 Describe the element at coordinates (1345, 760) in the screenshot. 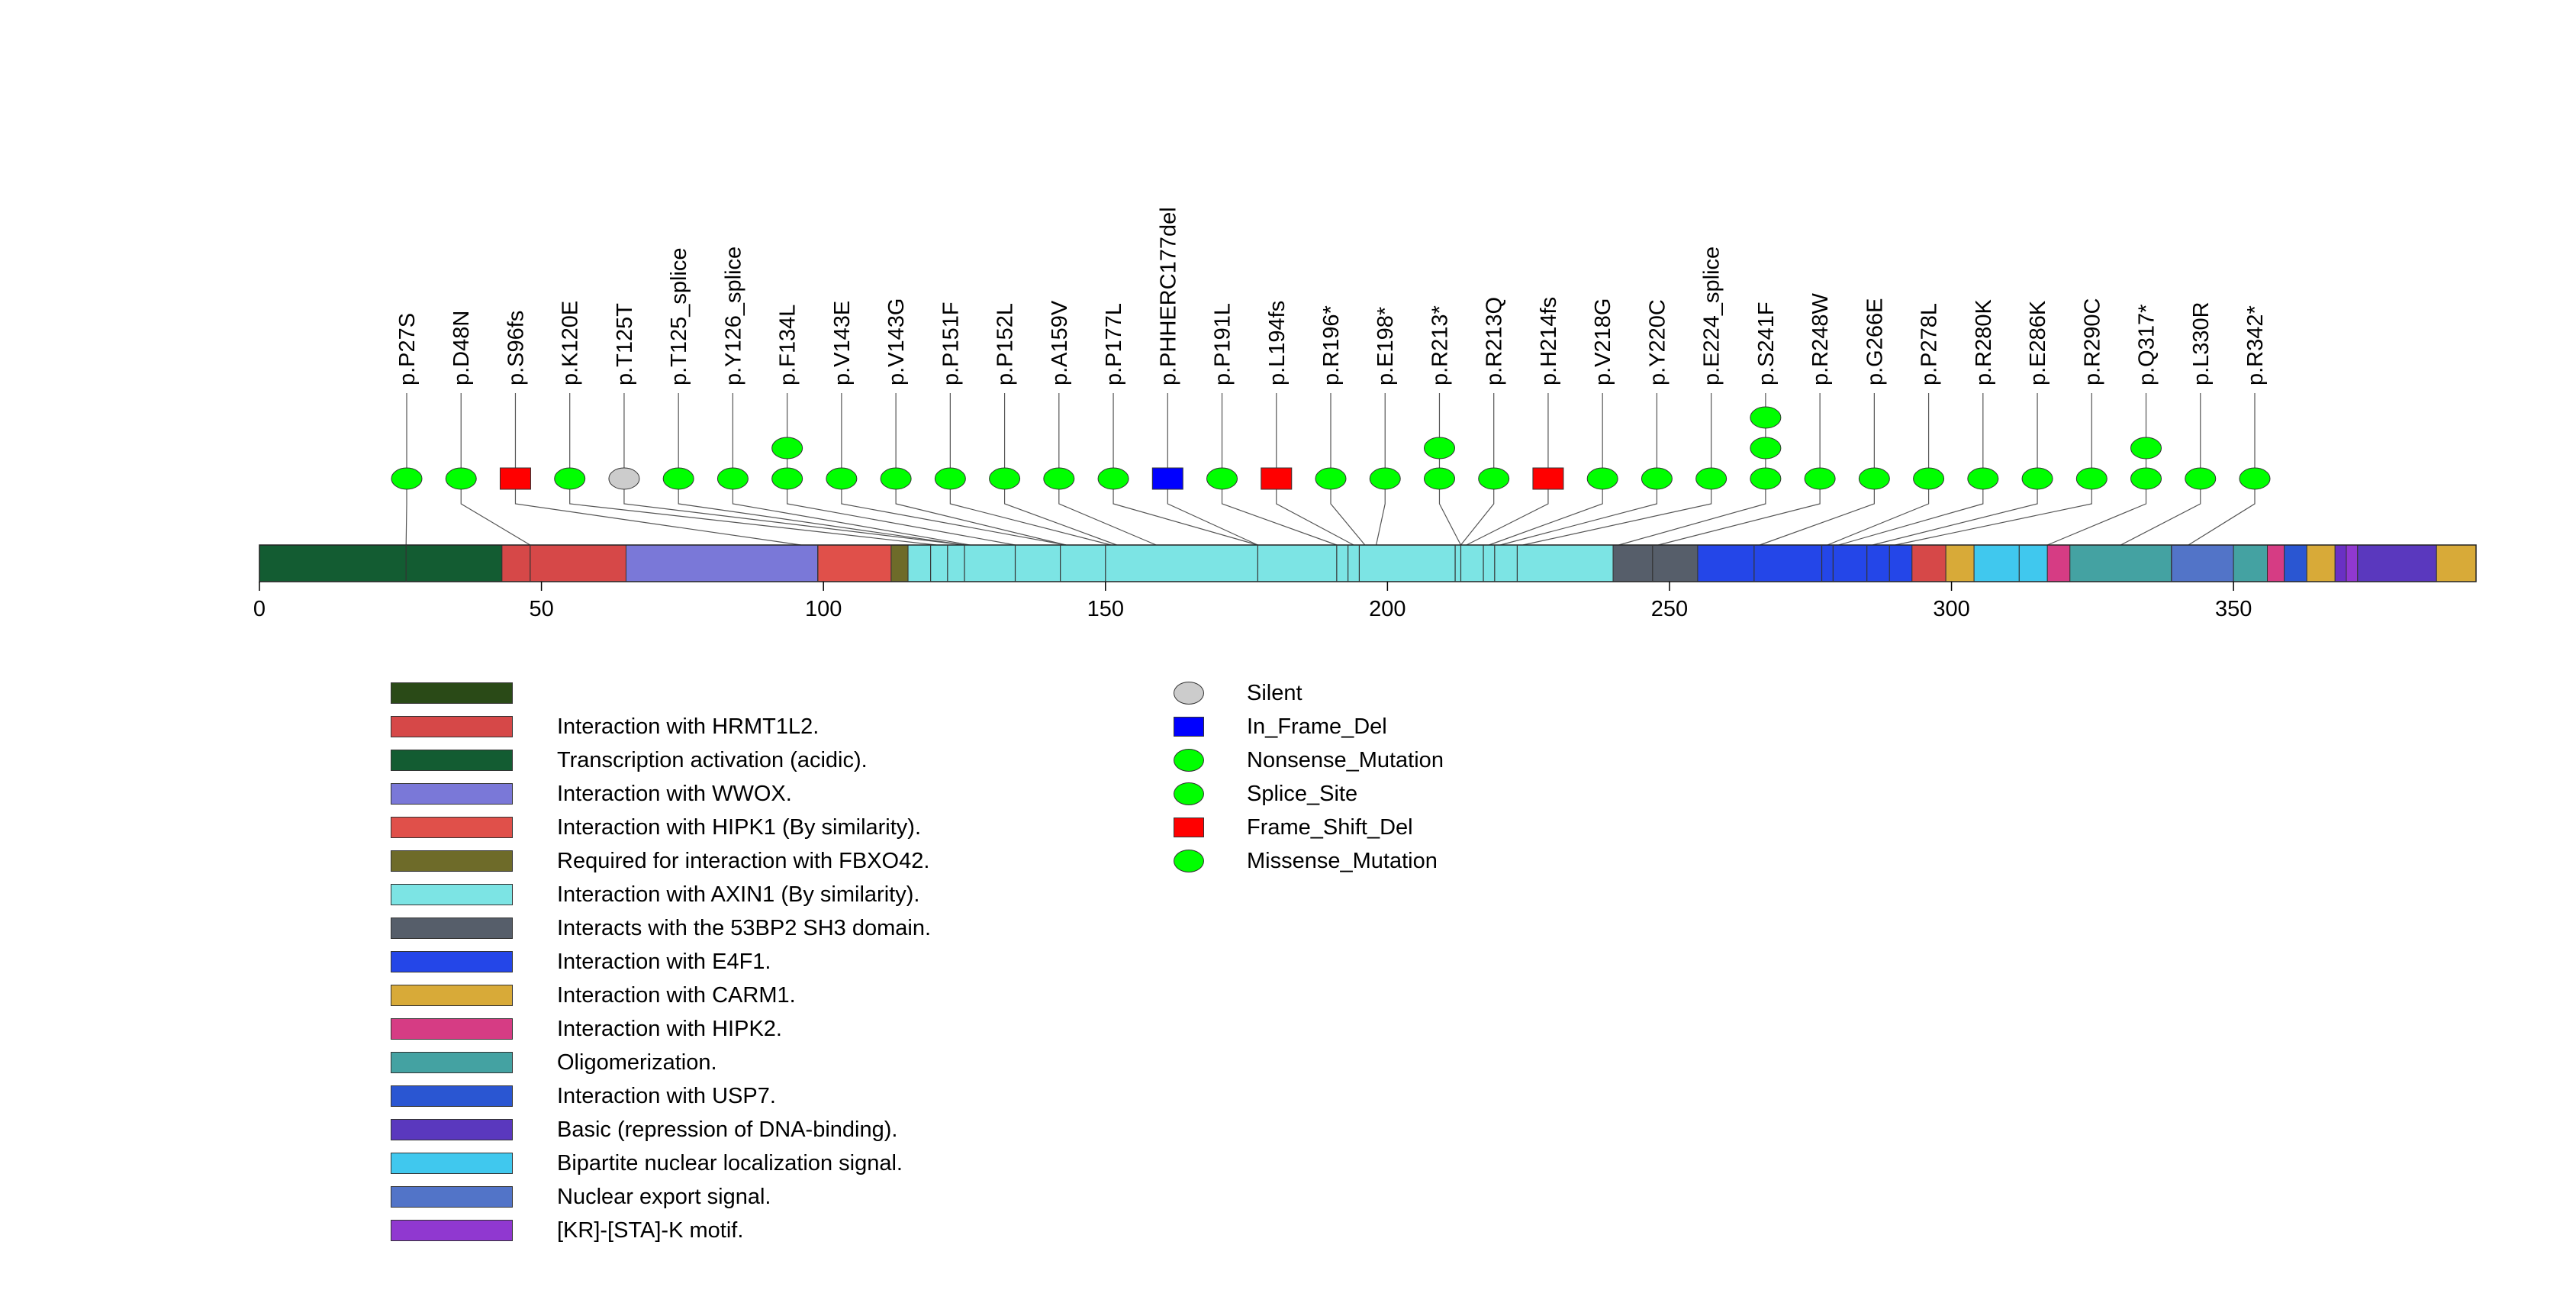

I see `mutation-legend-label: Nonsense_Mutation` at that location.